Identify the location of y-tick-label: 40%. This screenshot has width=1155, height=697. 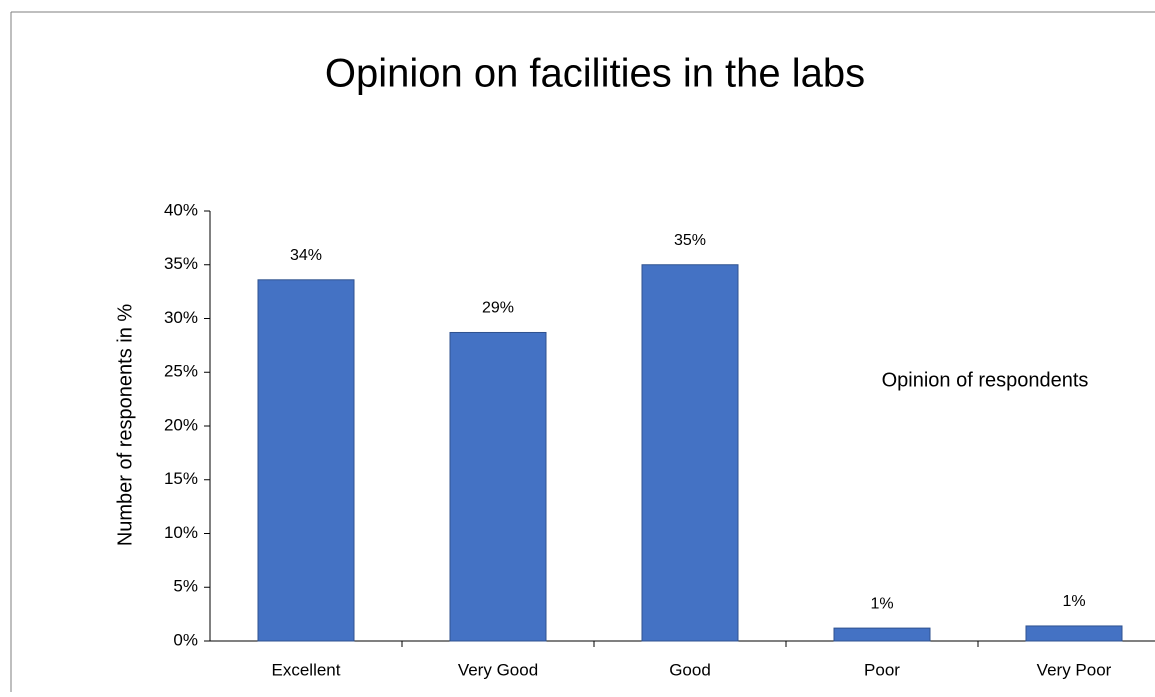
(181, 209).